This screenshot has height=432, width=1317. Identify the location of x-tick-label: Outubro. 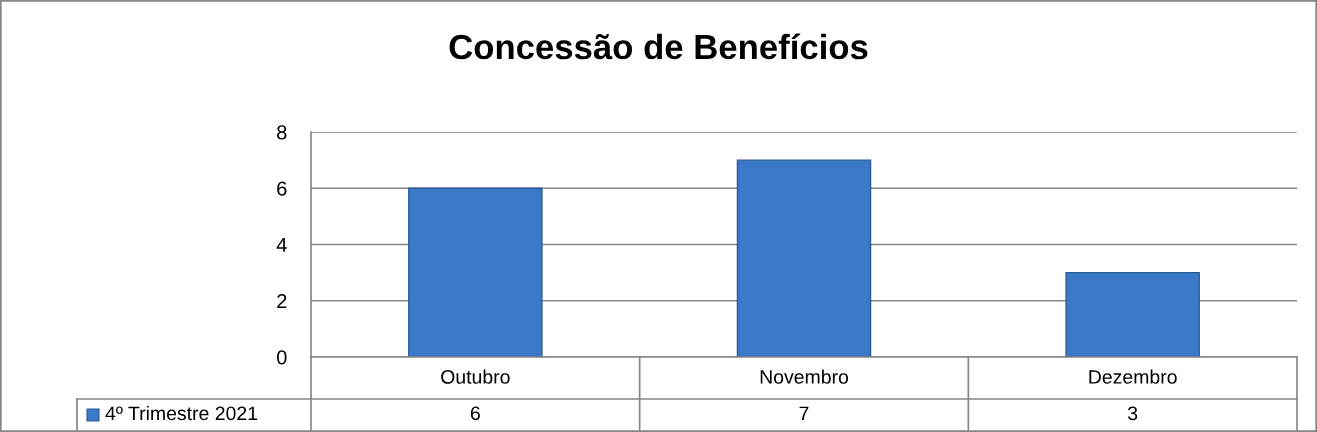
(475, 376).